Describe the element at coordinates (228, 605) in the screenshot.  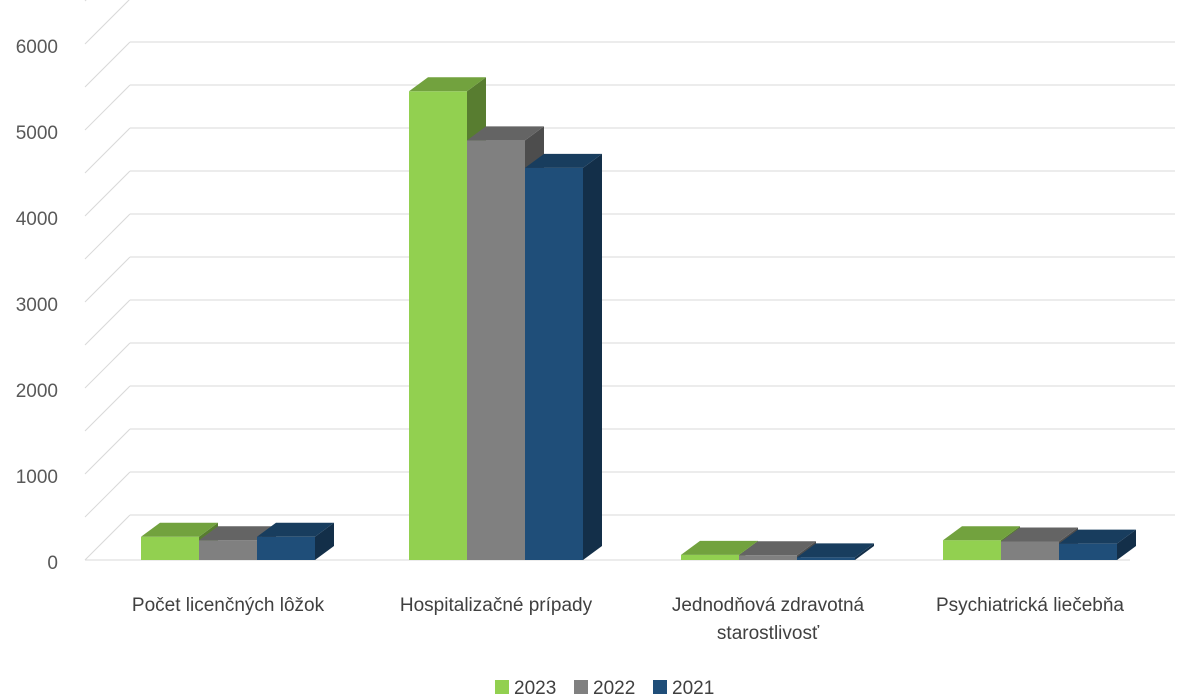
I see `category-label: Počet licenčných lôžok` at that location.